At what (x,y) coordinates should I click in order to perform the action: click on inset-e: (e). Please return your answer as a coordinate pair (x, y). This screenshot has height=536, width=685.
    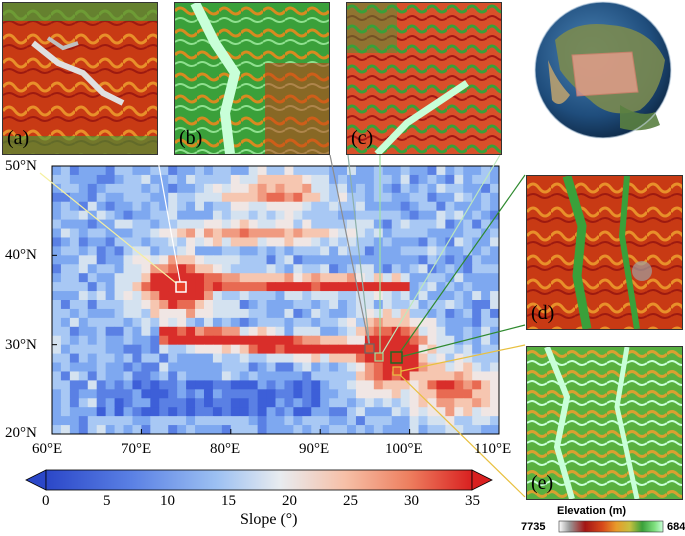
    Looking at the image, I should click on (604, 423).